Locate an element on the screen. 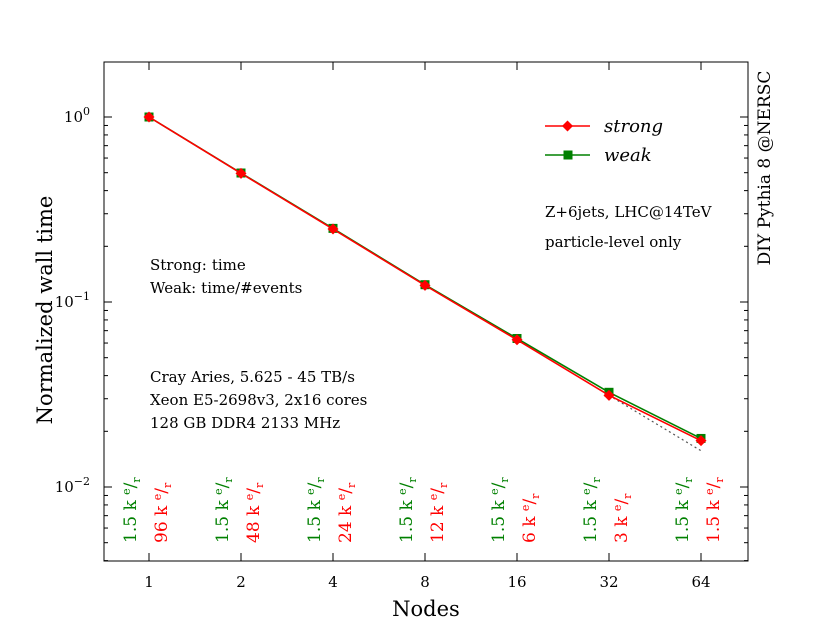 Image resolution: width=830 pixels, height=623 pixels. definition-weak: Weak: time/#events is located at coordinates (226, 288).